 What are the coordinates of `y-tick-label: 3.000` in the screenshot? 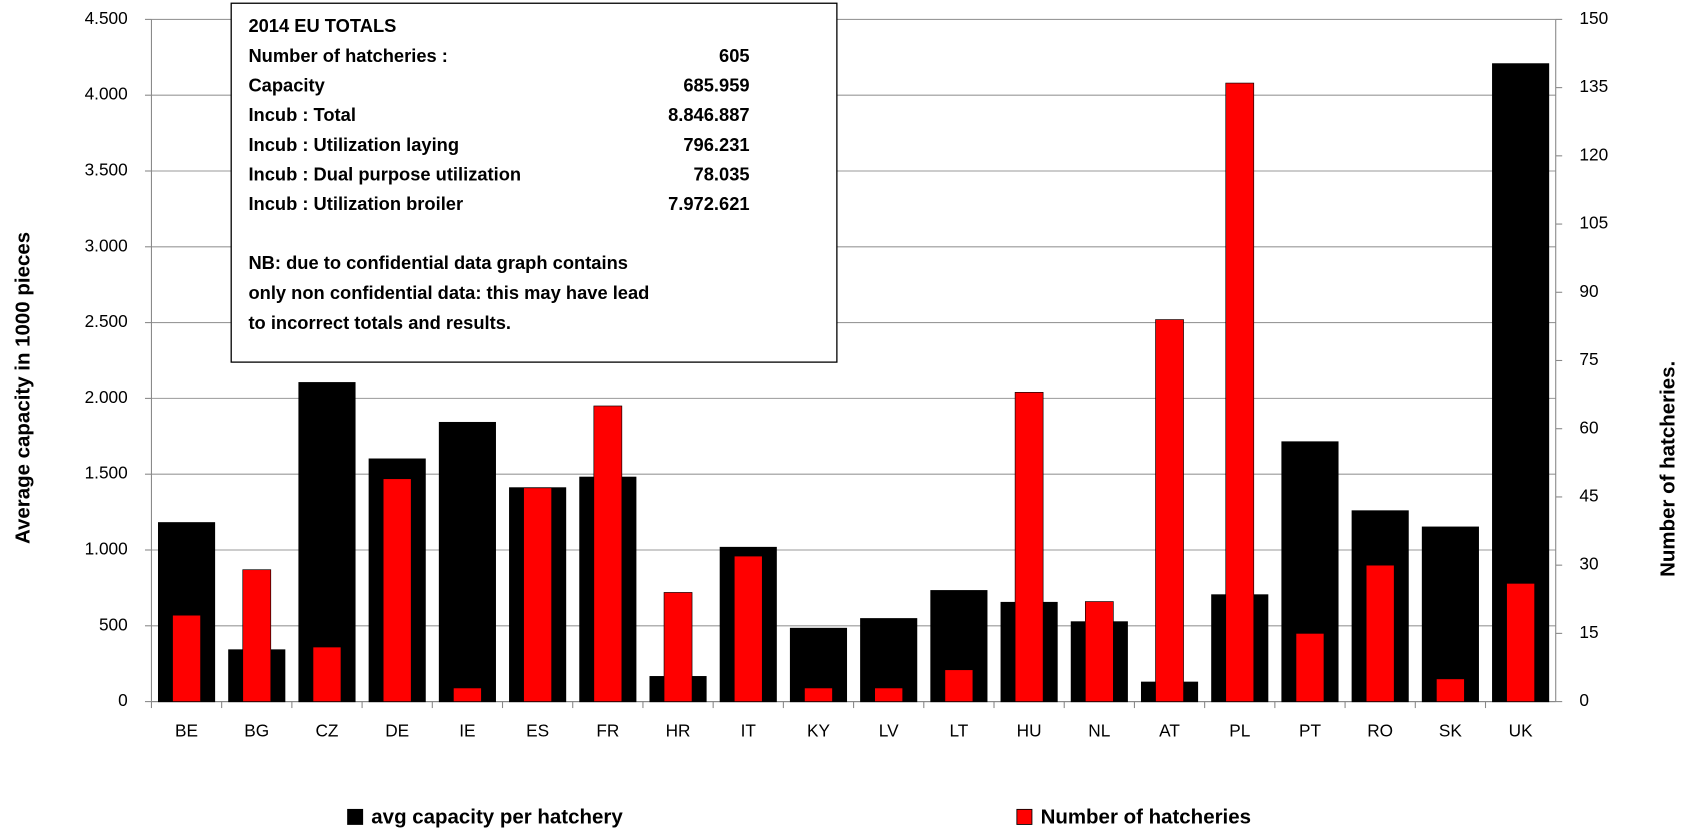 It's located at (106, 245).